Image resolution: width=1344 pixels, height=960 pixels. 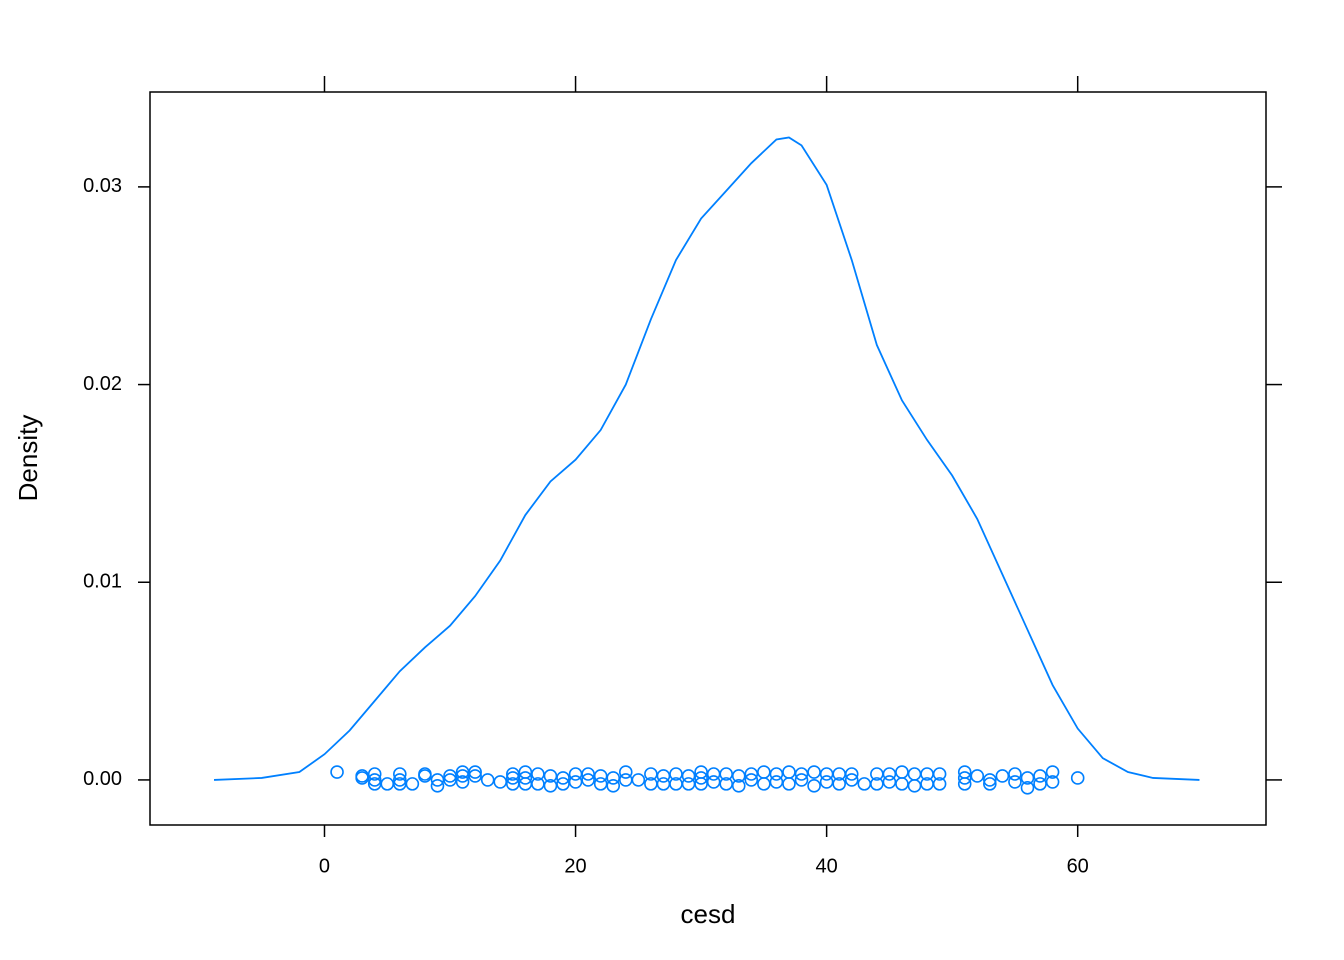 I want to click on x-tick-label: 20, so click(x=575, y=866).